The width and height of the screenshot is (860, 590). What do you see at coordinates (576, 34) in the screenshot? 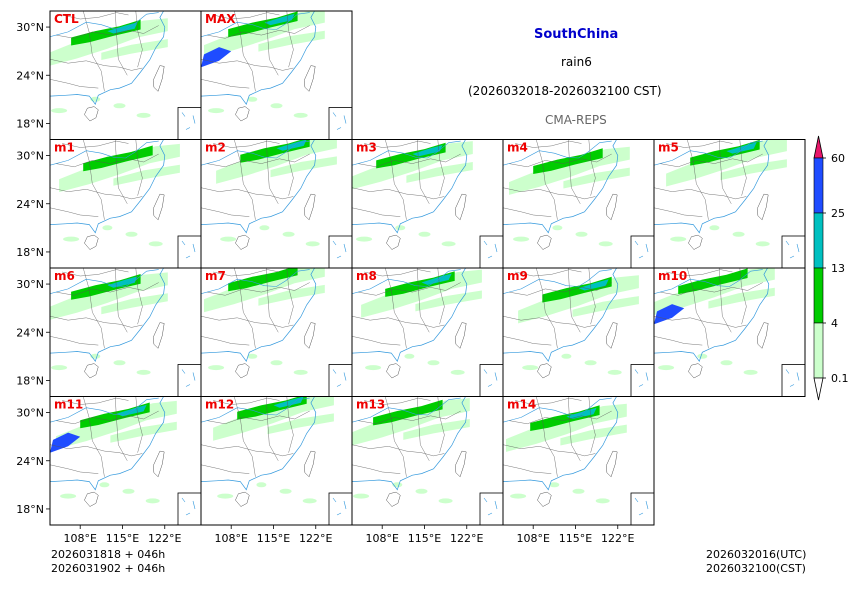
I see `region-title: SouthChina` at bounding box center [576, 34].